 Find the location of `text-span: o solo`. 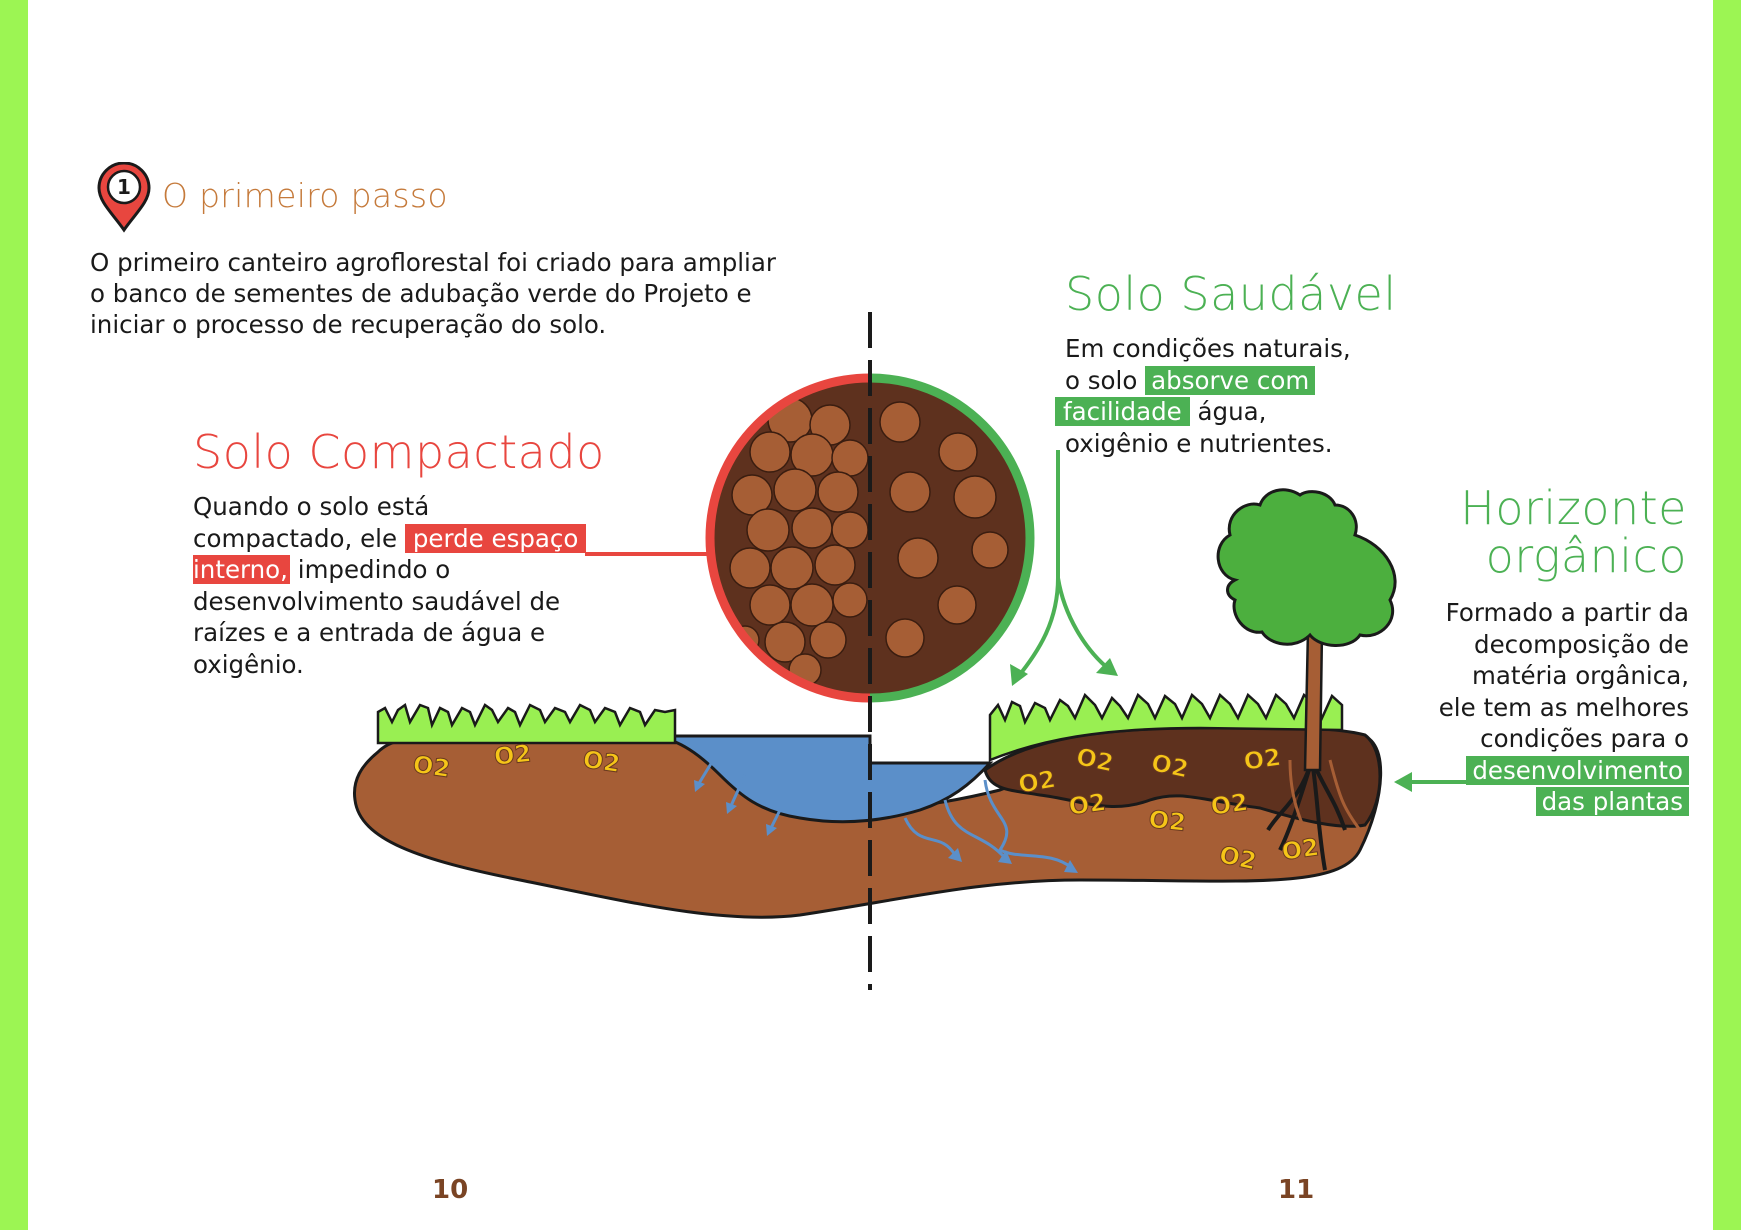

text-span: o solo is located at coordinates (1105, 380).